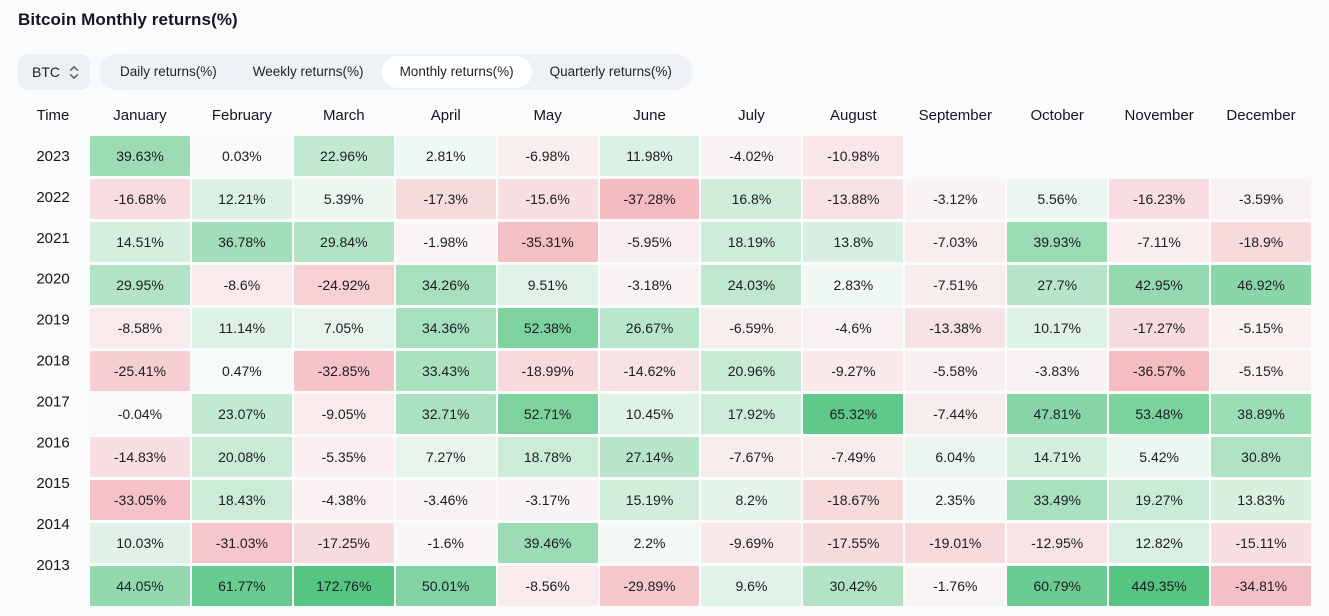 Image resolution: width=1329 pixels, height=616 pixels. Describe the element at coordinates (955, 414) in the screenshot. I see `return-cell: -7.44%` at that location.